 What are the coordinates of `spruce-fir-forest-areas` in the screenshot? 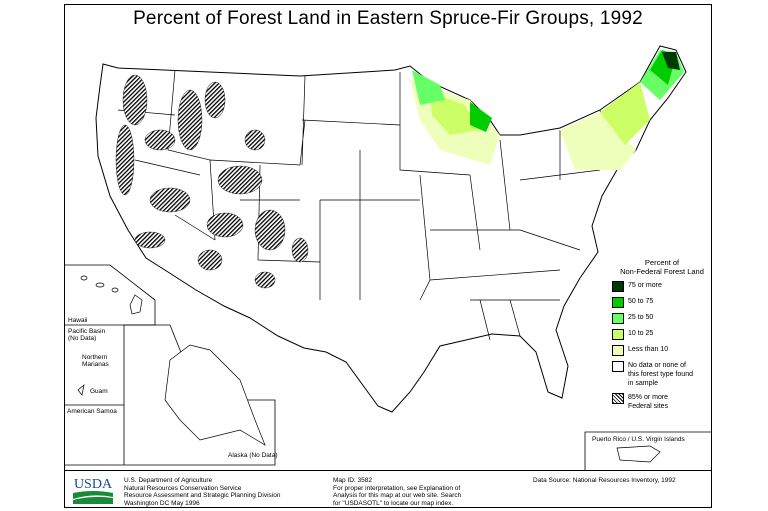 It's located at (547, 110).